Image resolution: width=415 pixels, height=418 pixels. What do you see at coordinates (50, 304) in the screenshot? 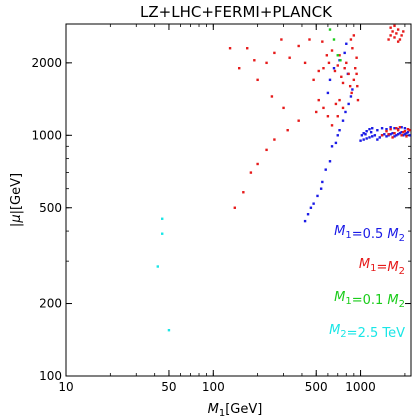
I see `y-tick-label: 200` at bounding box center [50, 304].